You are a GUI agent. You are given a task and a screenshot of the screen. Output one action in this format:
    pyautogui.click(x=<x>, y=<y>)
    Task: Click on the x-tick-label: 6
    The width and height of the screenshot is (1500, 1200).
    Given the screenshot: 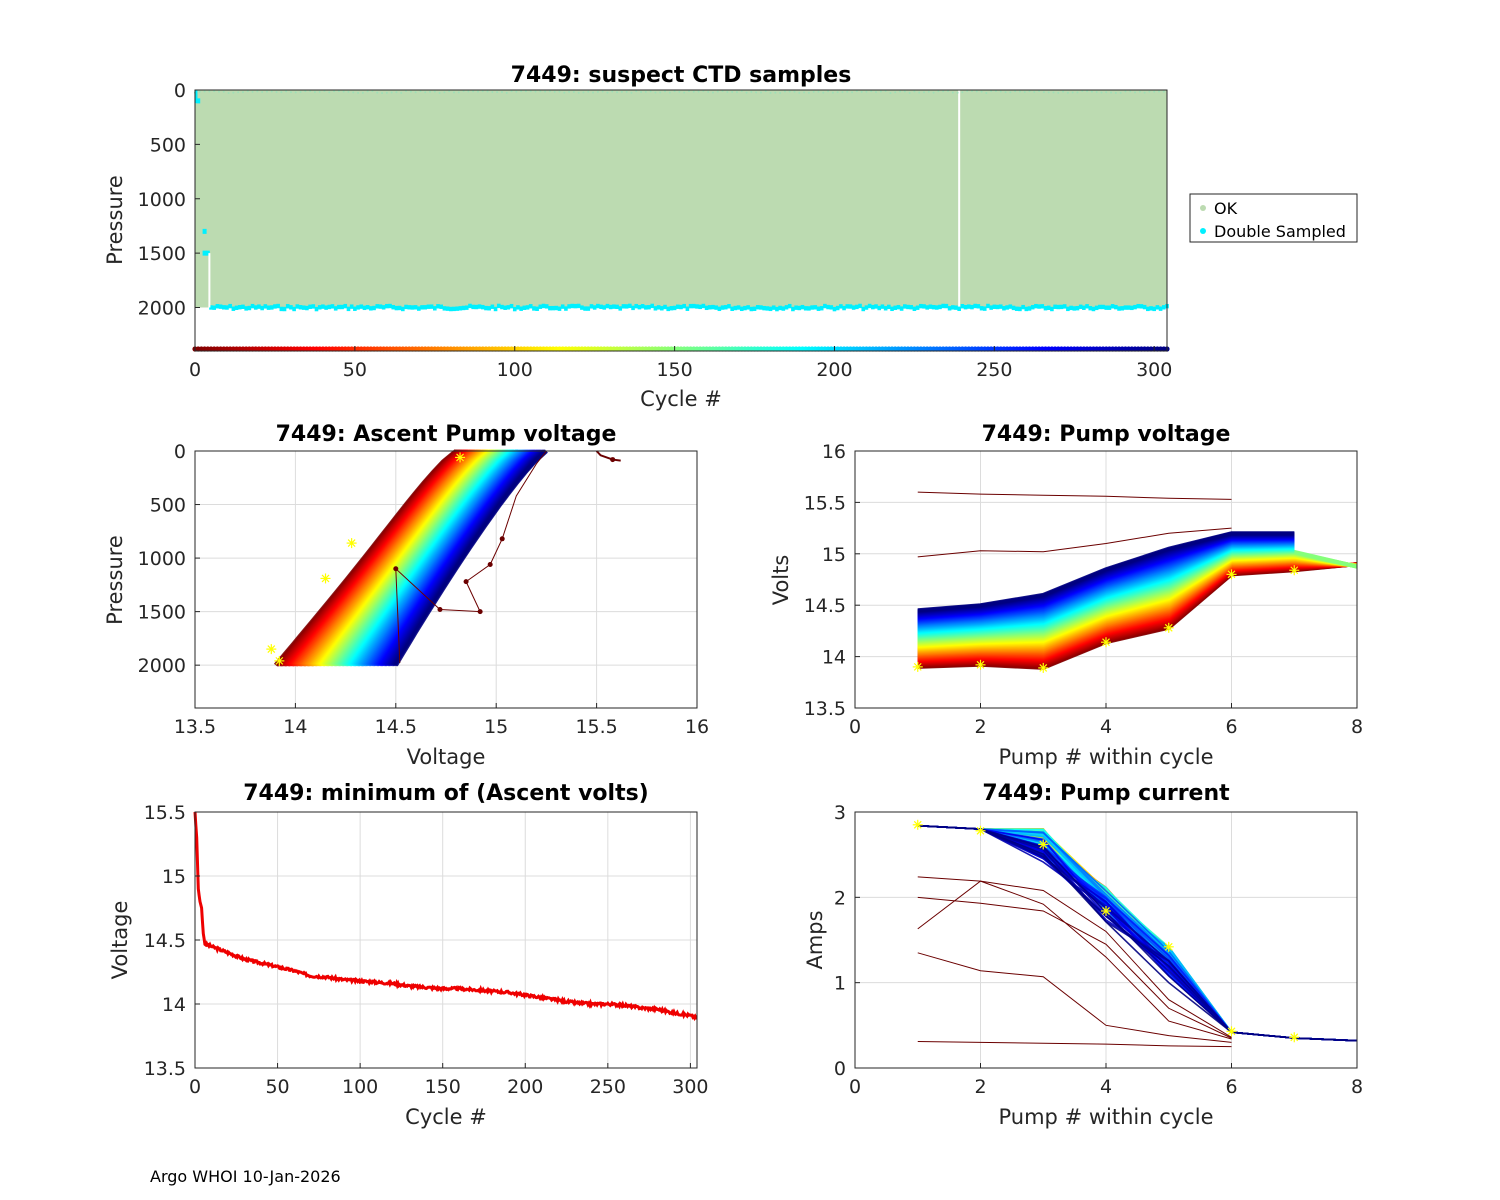 What is the action you would take?
    pyautogui.click(x=1231, y=727)
    